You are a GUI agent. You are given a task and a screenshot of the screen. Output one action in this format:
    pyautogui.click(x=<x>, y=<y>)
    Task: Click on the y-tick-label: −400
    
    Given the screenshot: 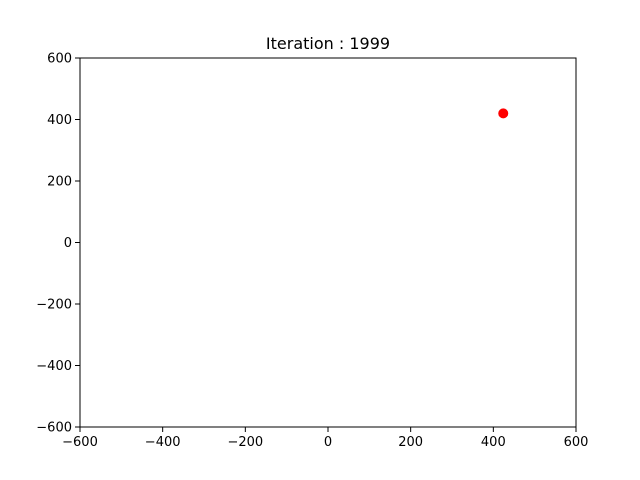 What is the action you would take?
    pyautogui.click(x=54, y=366)
    